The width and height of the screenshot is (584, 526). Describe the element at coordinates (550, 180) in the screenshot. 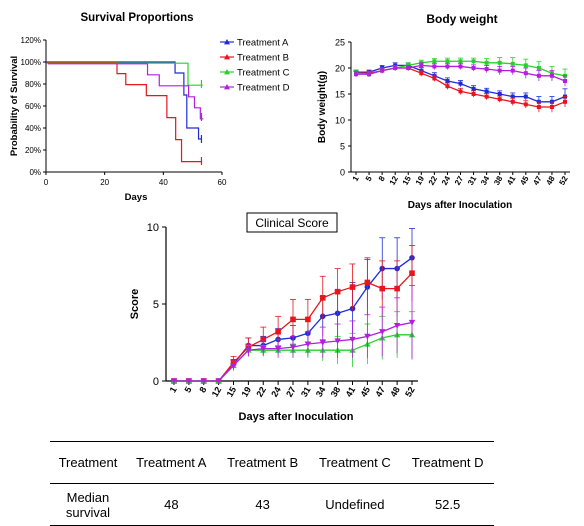

I see `x-tick-label: 48` at that location.